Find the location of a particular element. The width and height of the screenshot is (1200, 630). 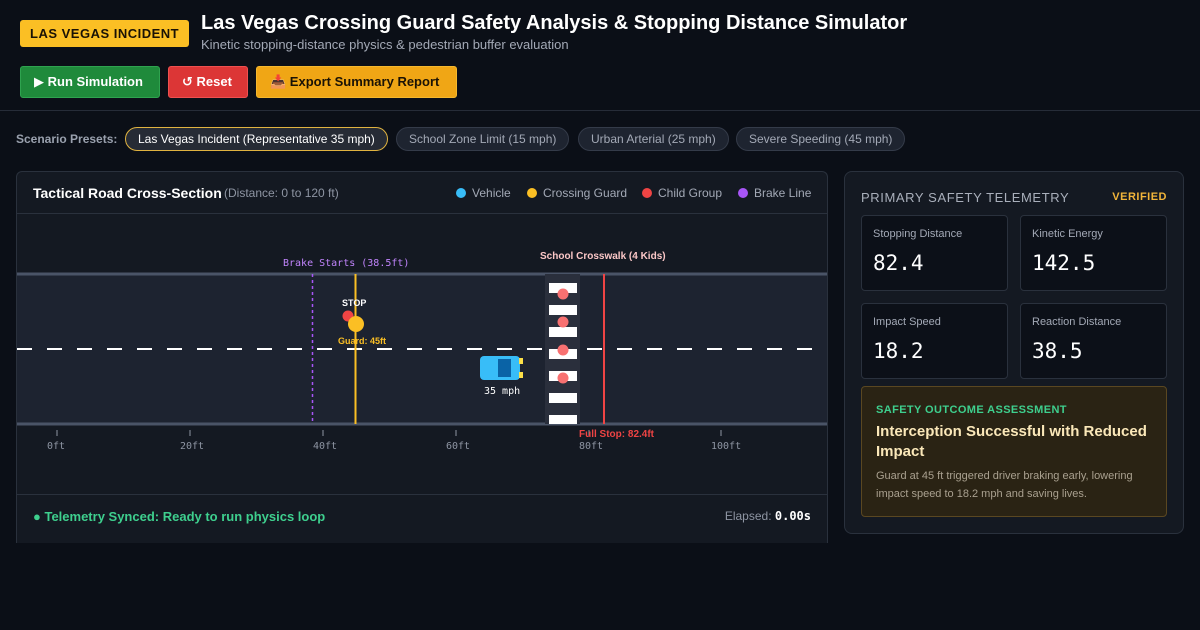

verified-badge: VERIFIED is located at coordinates (1139, 197).